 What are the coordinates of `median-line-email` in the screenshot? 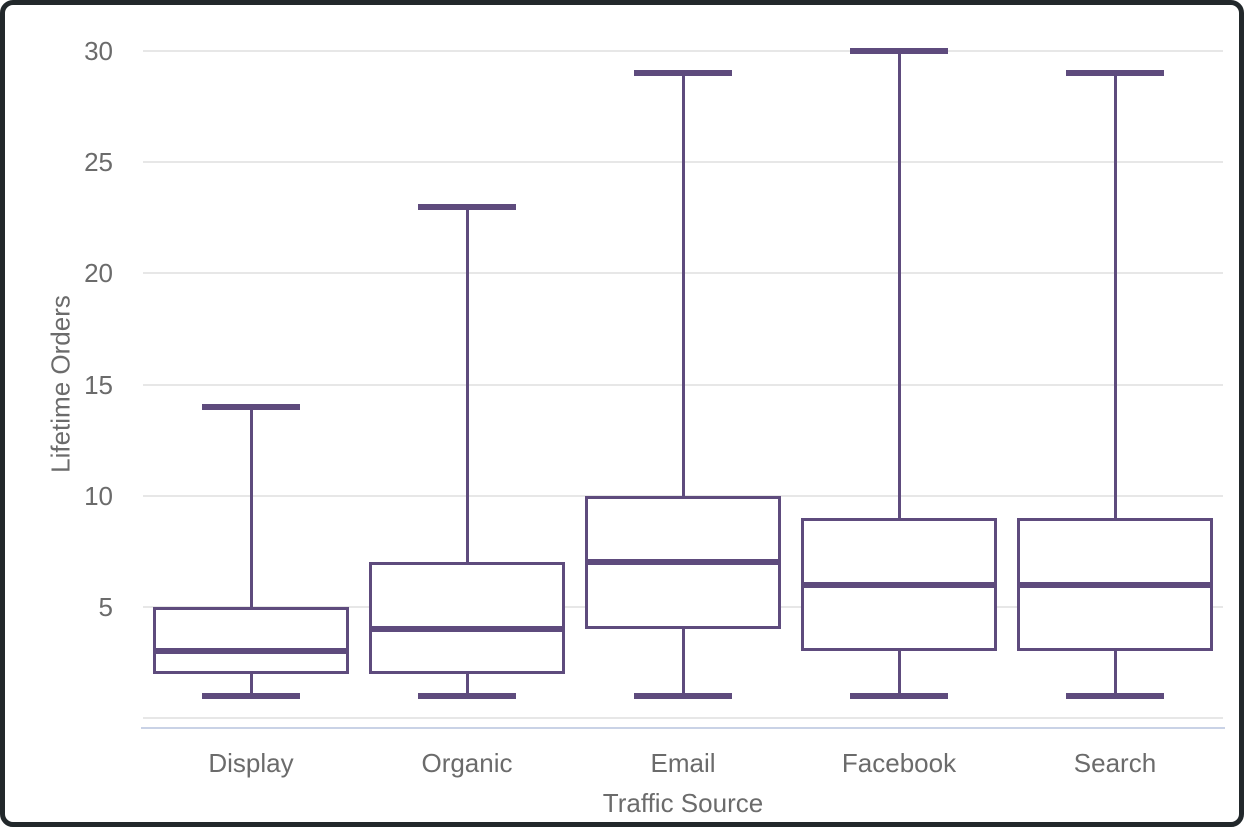 It's located at (683, 562).